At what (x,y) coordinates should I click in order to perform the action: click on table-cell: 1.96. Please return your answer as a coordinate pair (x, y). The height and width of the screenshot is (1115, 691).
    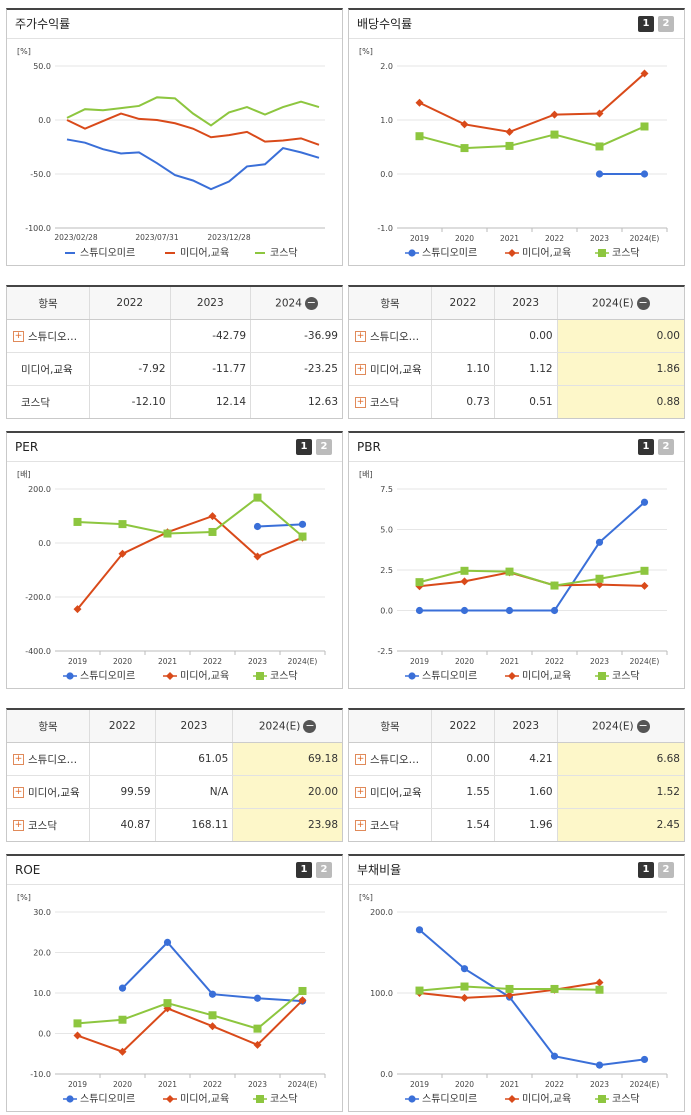
    Looking at the image, I should click on (525, 824).